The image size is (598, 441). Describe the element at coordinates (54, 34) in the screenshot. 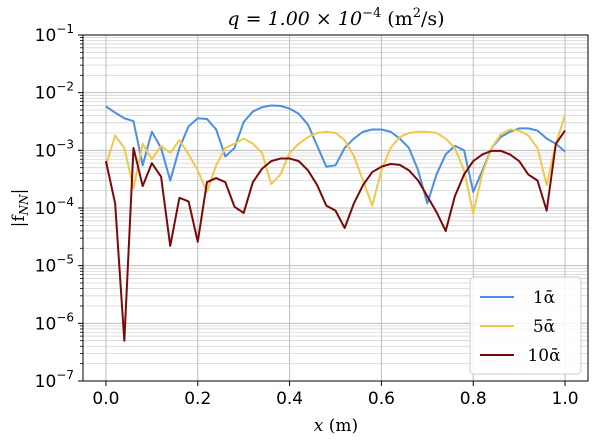

I see `y-tick-label: 10⁻¹` at that location.